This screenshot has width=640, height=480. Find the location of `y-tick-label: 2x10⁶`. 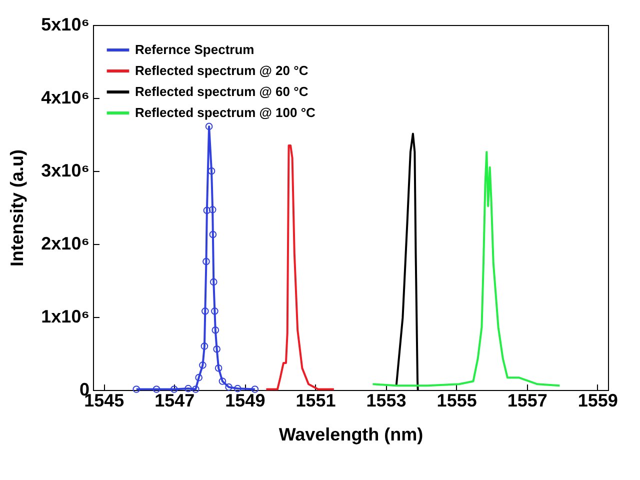

y-tick-label: 2x10⁶ is located at coordinates (65, 244).